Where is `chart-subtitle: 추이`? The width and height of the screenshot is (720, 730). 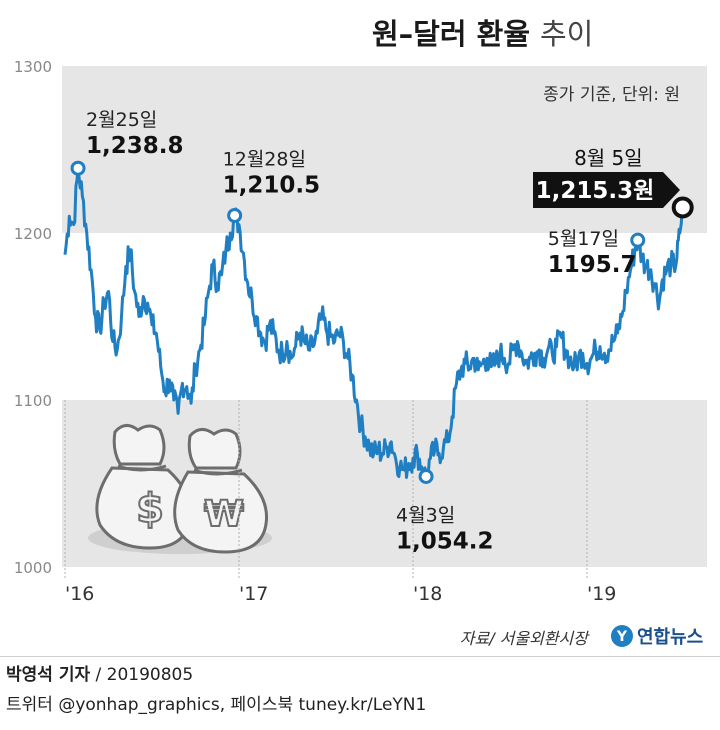
chart-subtitle: 추이 is located at coordinates (566, 34).